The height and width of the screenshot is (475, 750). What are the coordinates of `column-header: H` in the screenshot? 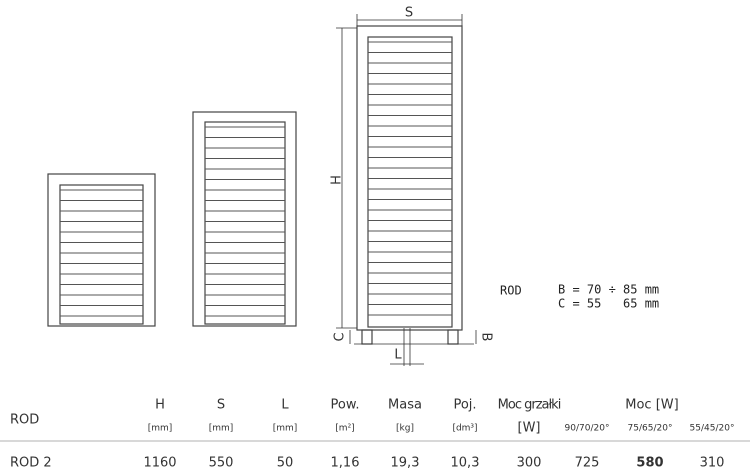 It's located at (160, 405).